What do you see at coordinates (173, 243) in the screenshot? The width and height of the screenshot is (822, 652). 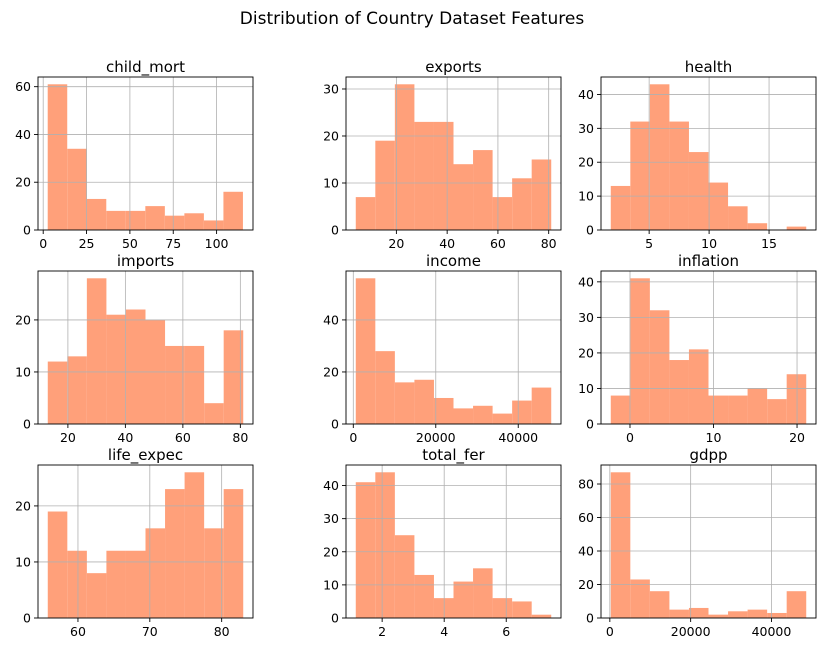 I see `x-tick-label: 75` at bounding box center [173, 243].